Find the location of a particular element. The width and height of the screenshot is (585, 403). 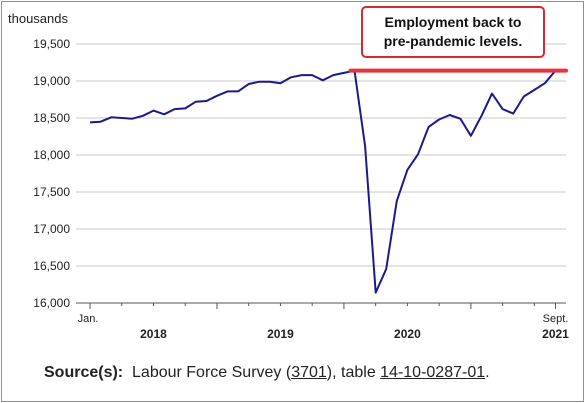

source-text-before: Labour Force Survey ( is located at coordinates (212, 372).